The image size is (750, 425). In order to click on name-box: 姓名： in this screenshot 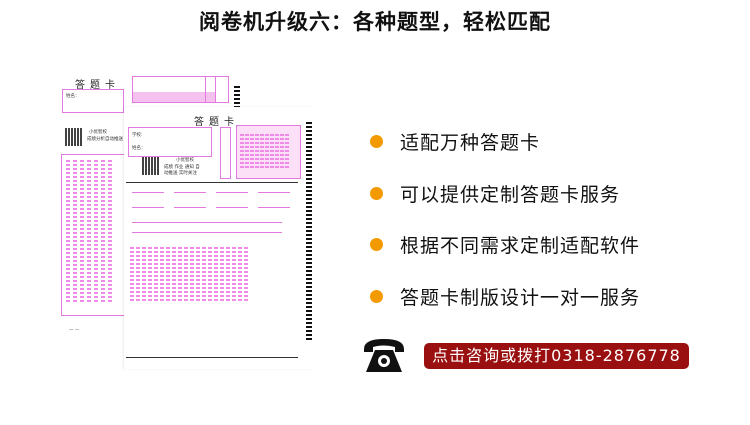, I will do `click(93, 101)`.